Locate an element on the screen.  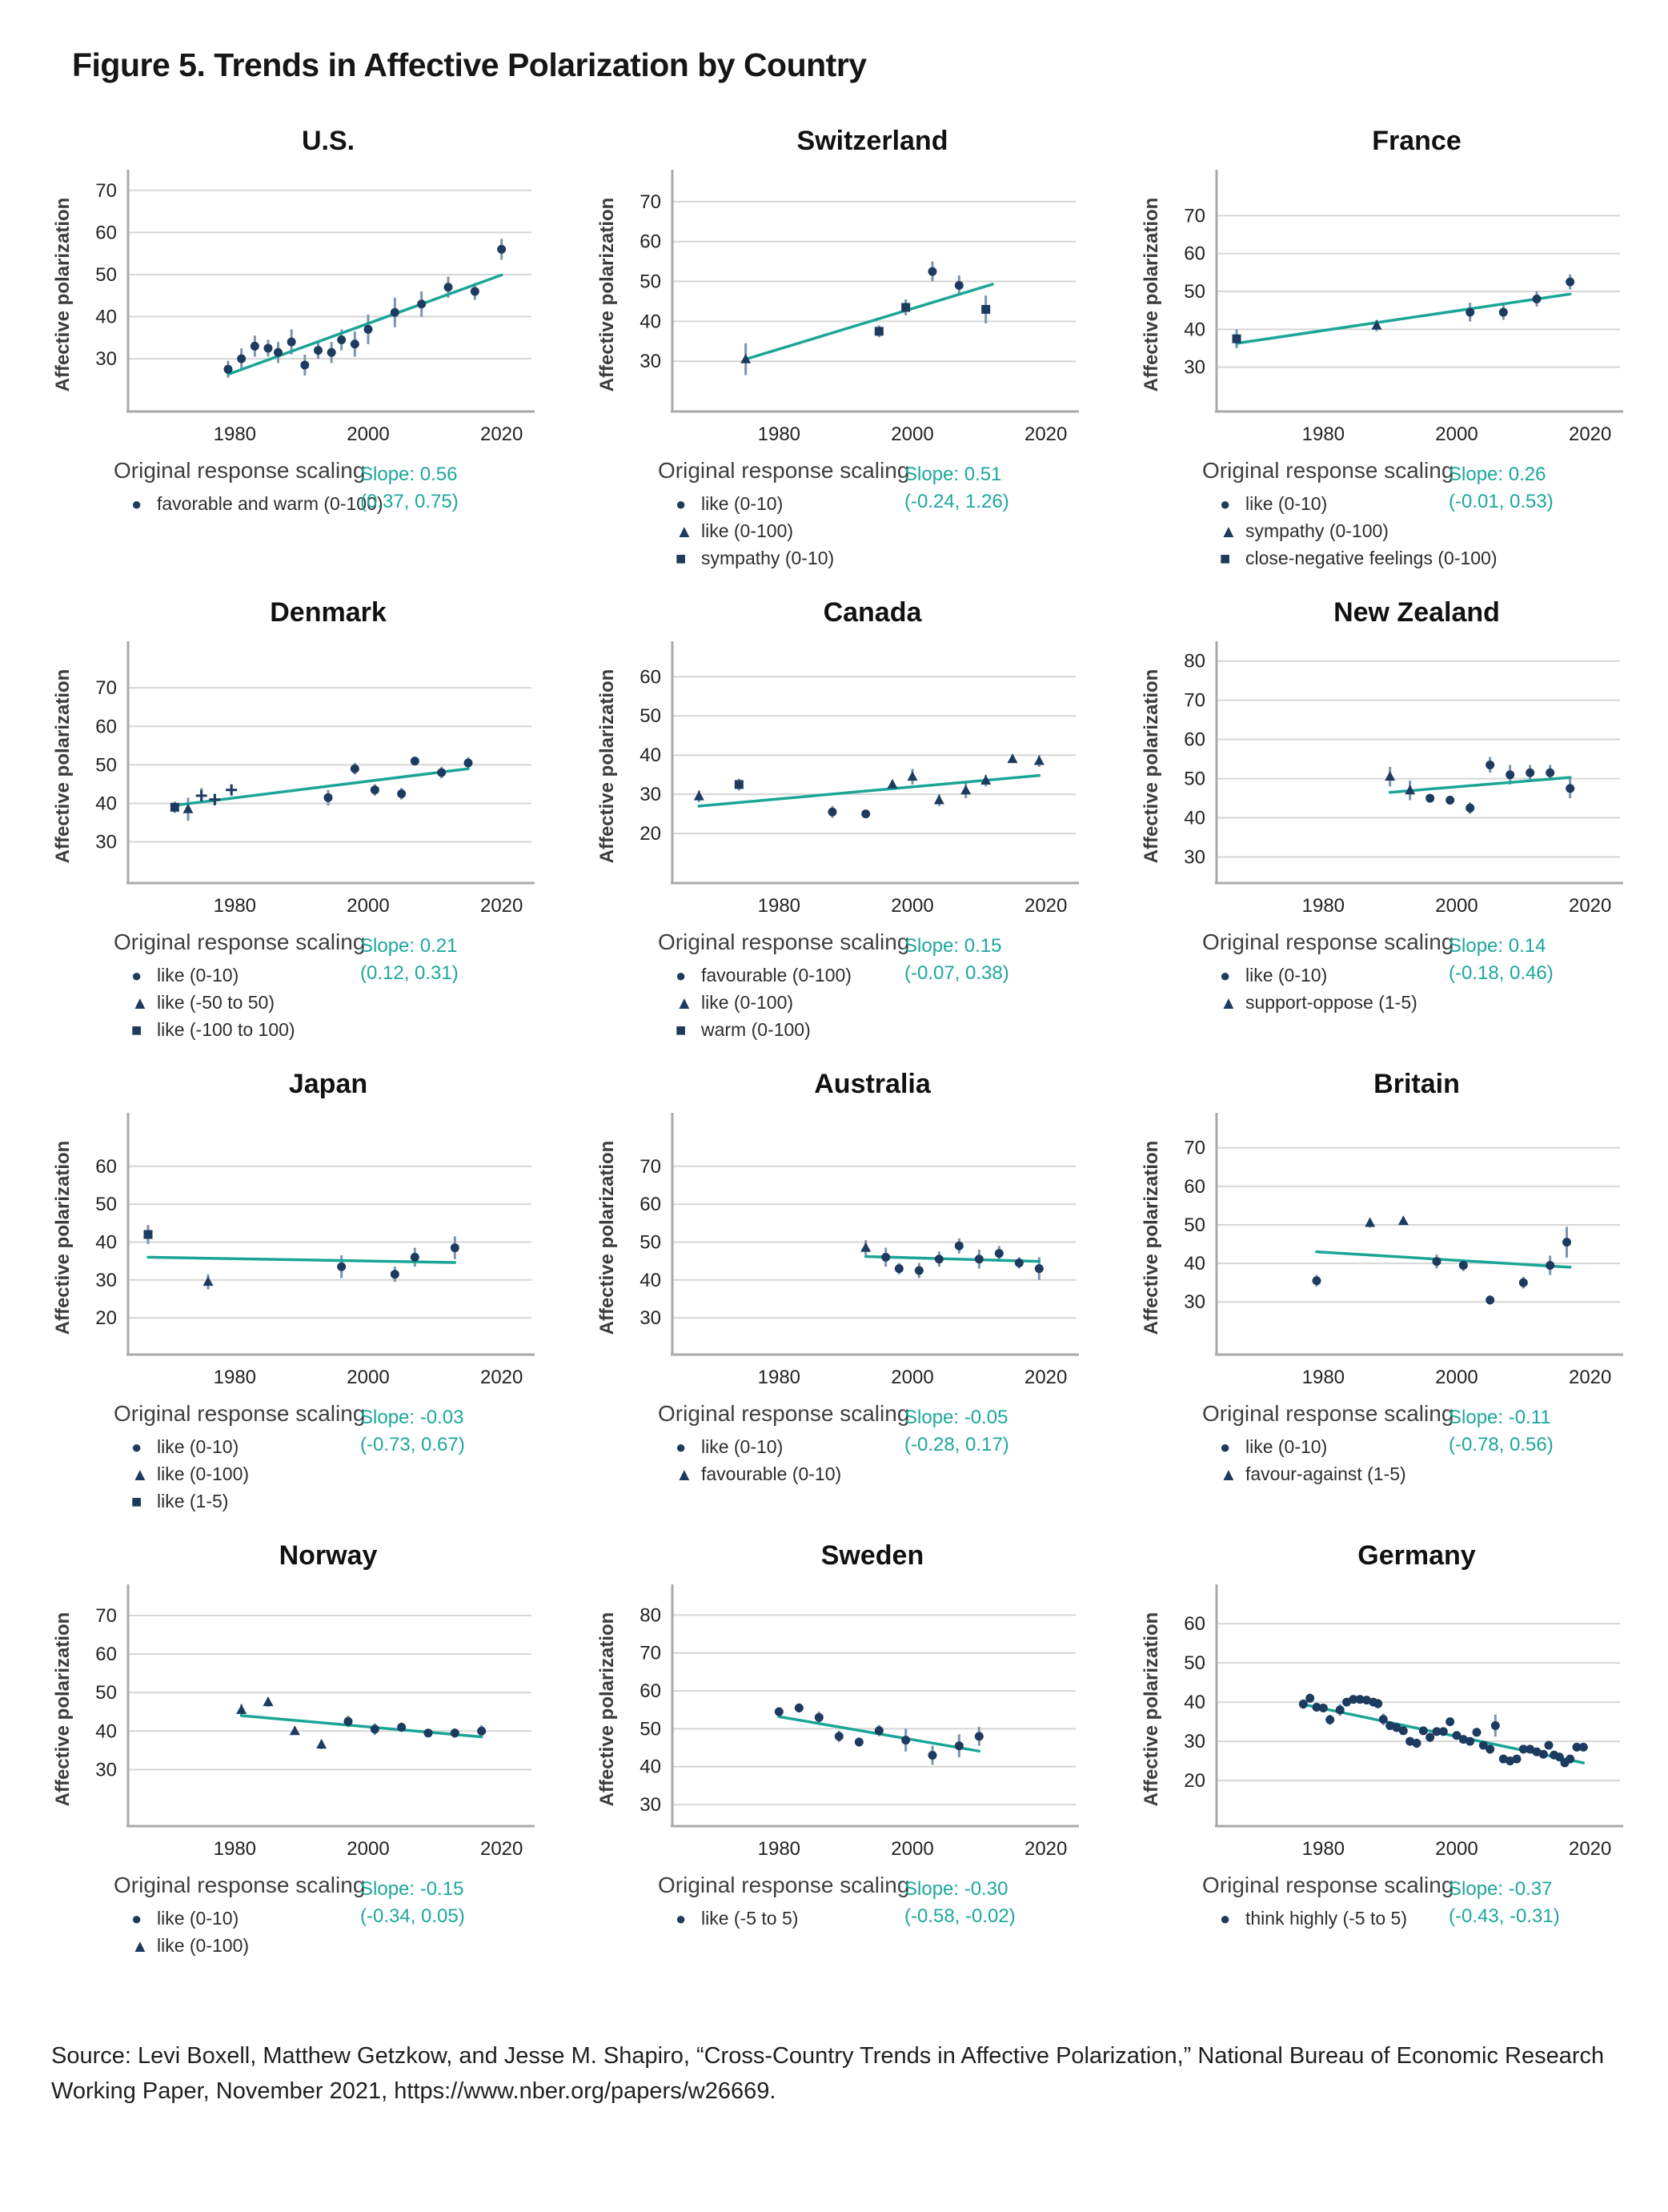
legend-item: ■ sympathy (0-10) is located at coordinates (882, 558).